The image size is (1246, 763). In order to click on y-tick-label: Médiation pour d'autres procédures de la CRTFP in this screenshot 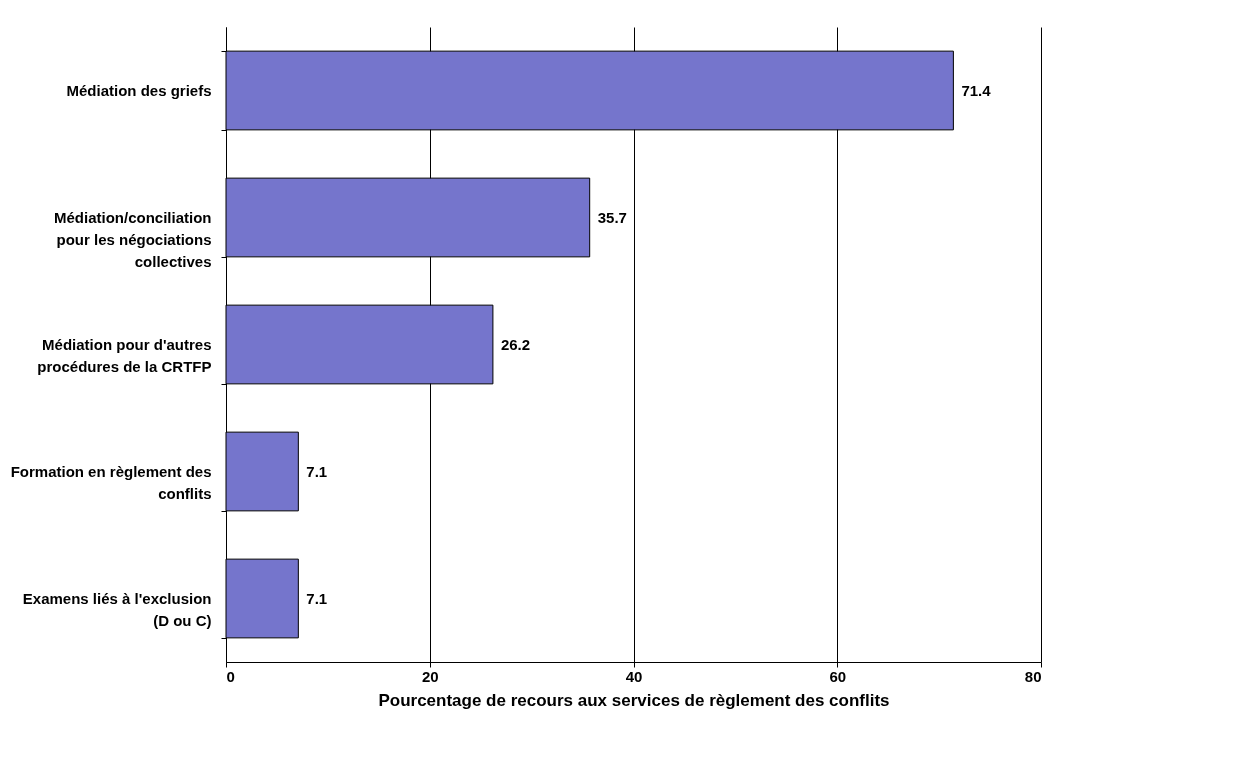, I will do `click(124, 355)`.